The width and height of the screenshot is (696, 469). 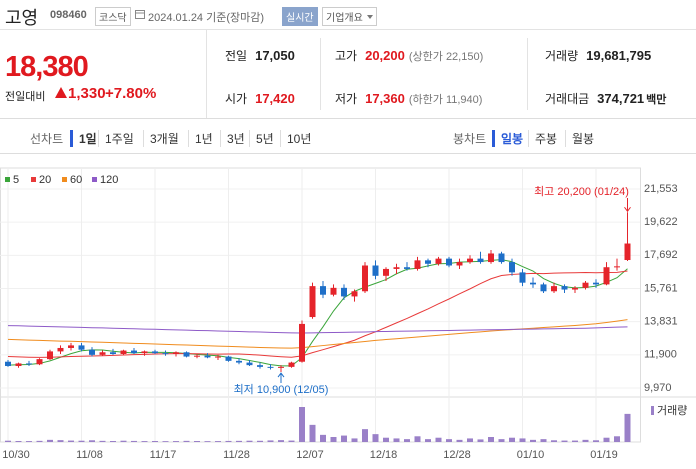 What do you see at coordinates (581, 191) in the screenshot?
I see `high-annotation: 최고 20,200 (01/24)` at bounding box center [581, 191].